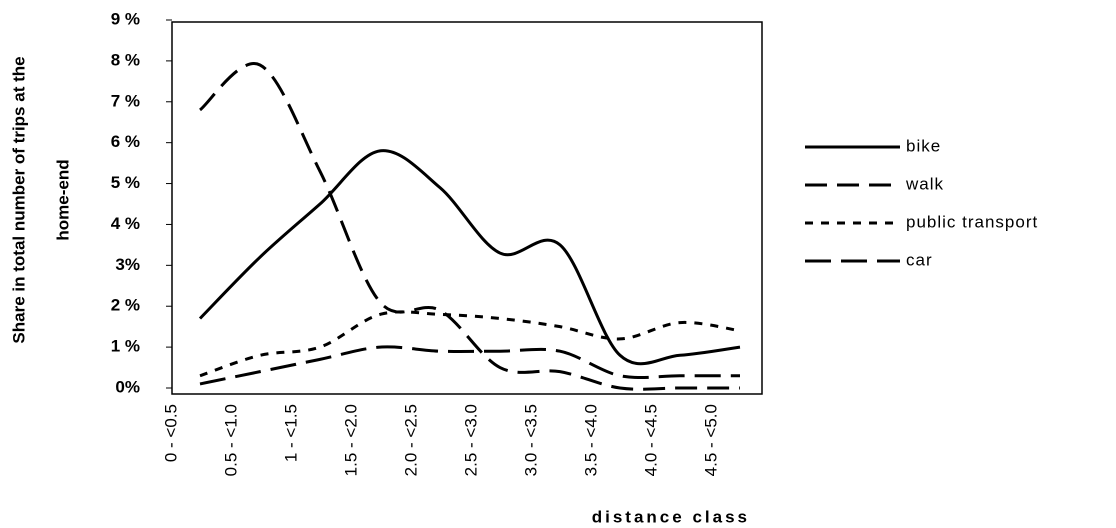 The image size is (1116, 528). What do you see at coordinates (125, 100) in the screenshot?
I see `y-tick-label: 7 %` at bounding box center [125, 100].